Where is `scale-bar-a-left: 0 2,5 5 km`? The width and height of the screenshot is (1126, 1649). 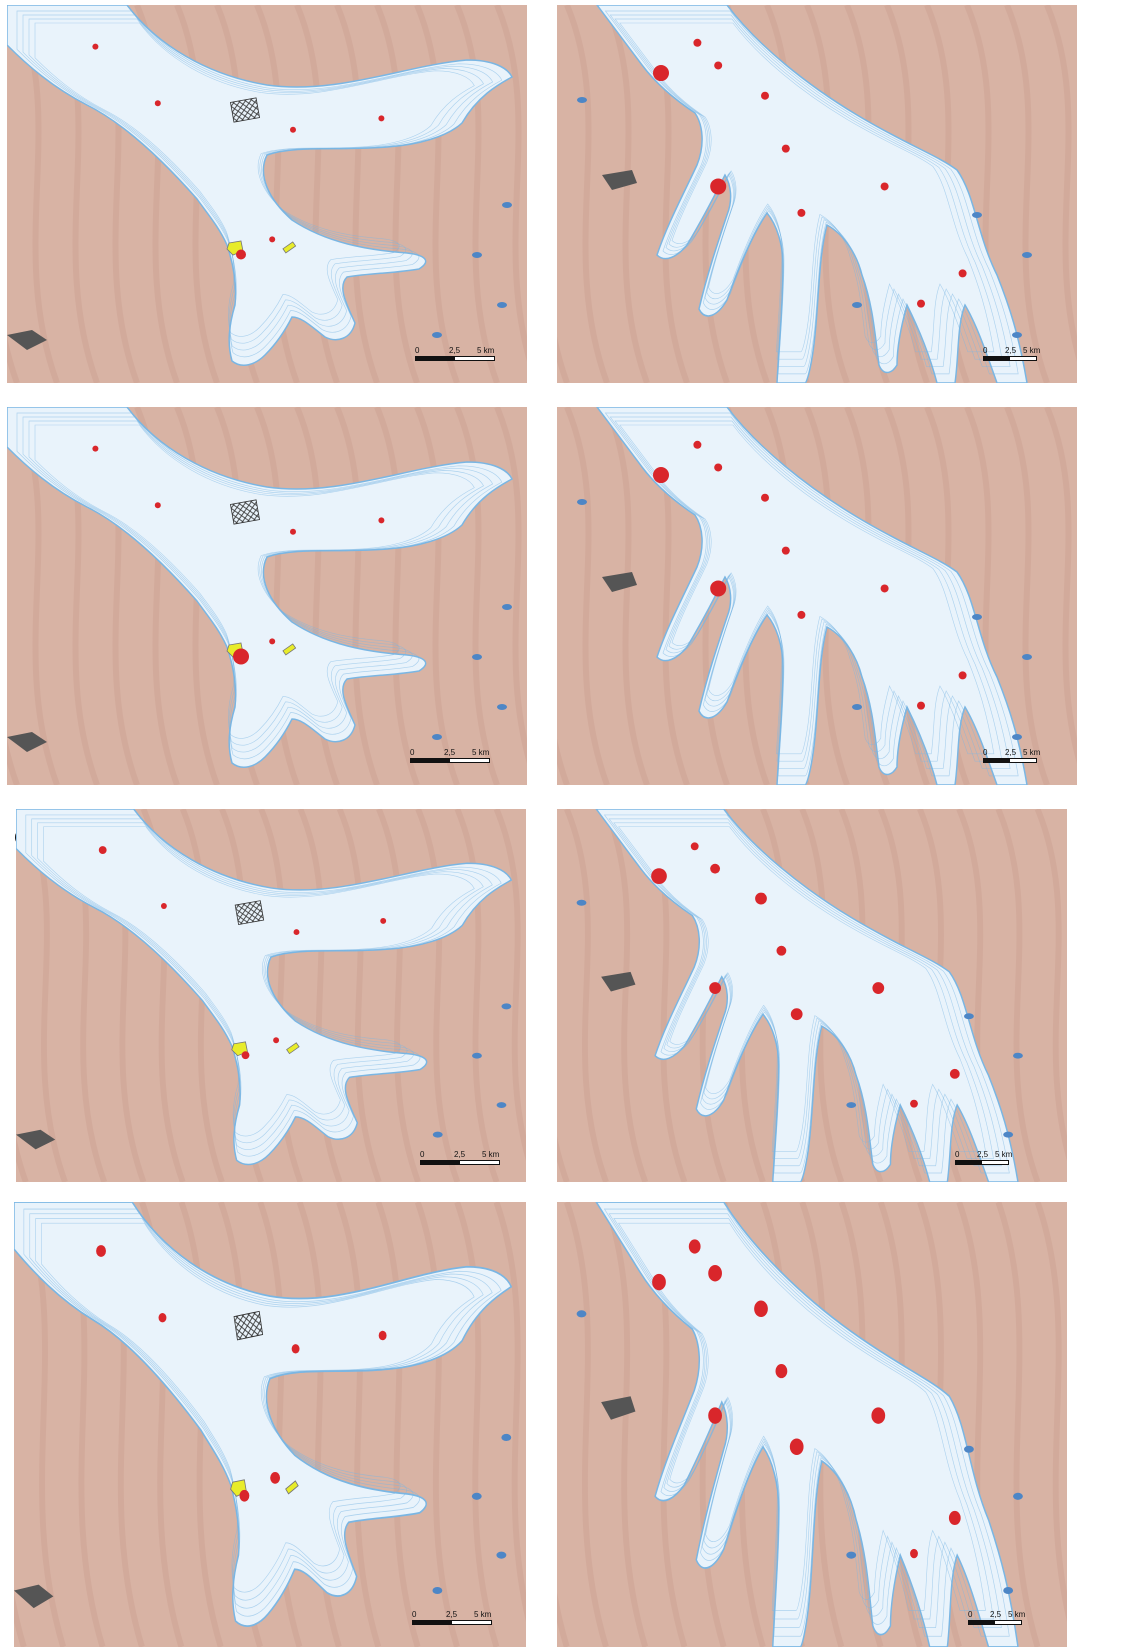 scale-bar-a-left: 0 2,5 5 km is located at coordinates (455, 357).